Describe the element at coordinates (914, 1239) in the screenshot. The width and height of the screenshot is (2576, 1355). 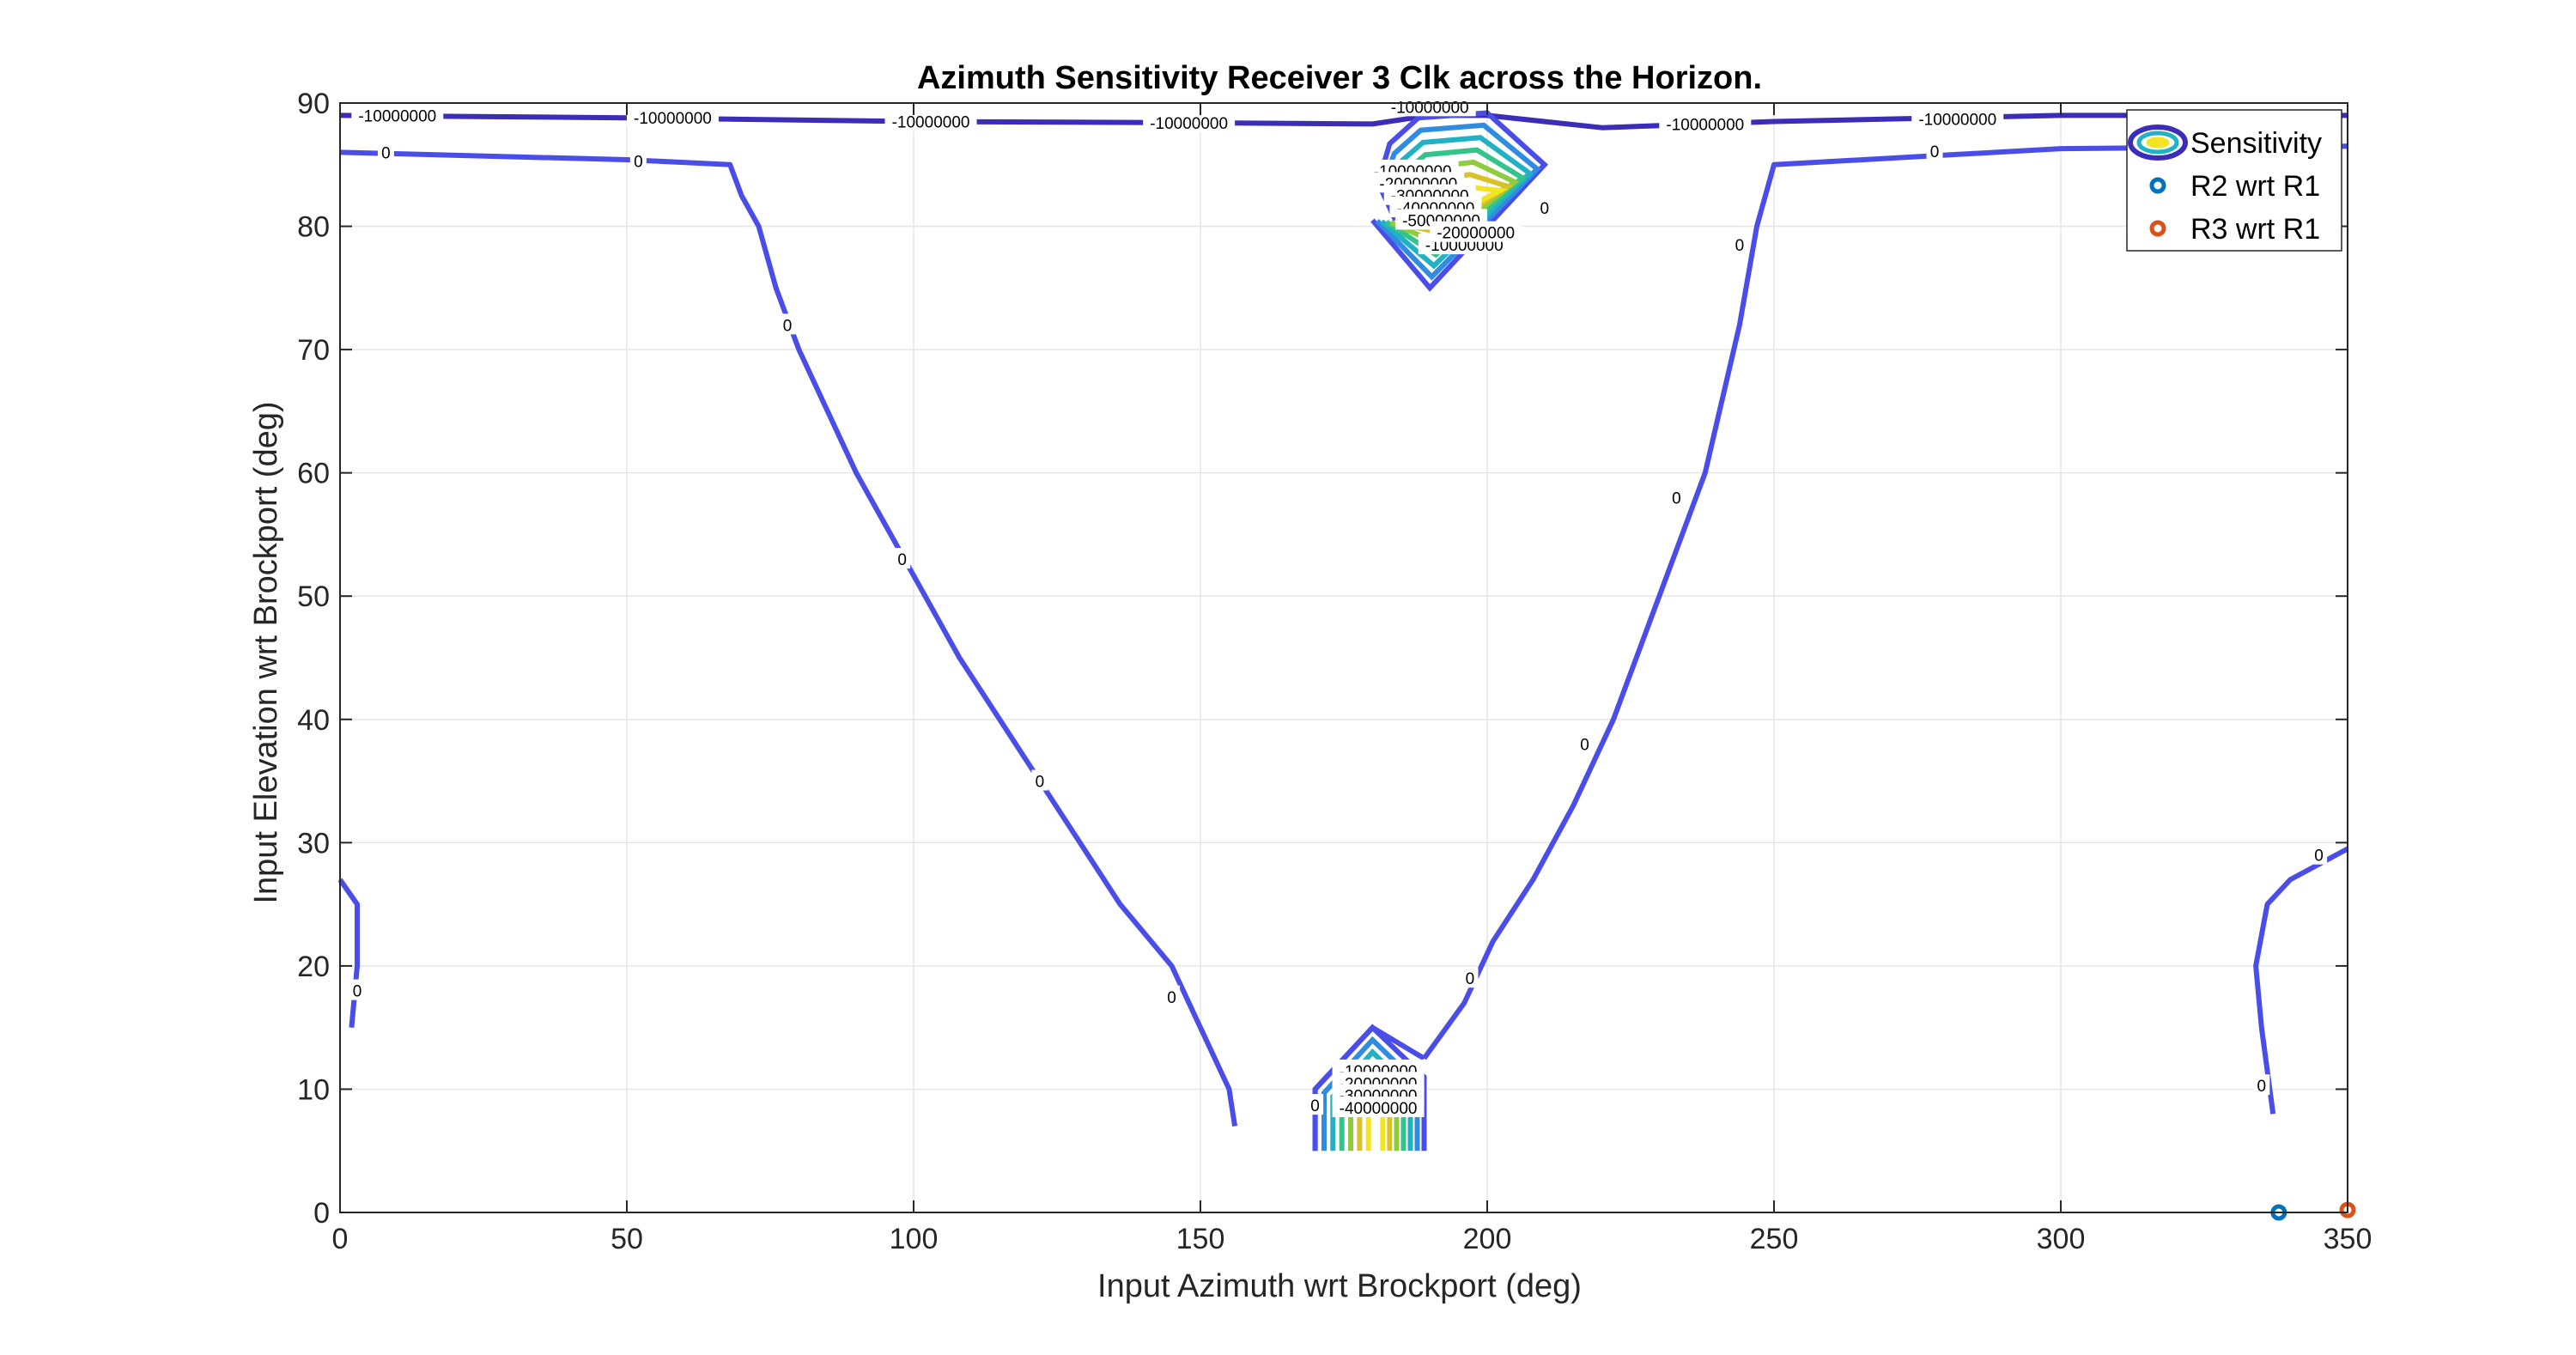
I see `x-tick-label: 100` at that location.